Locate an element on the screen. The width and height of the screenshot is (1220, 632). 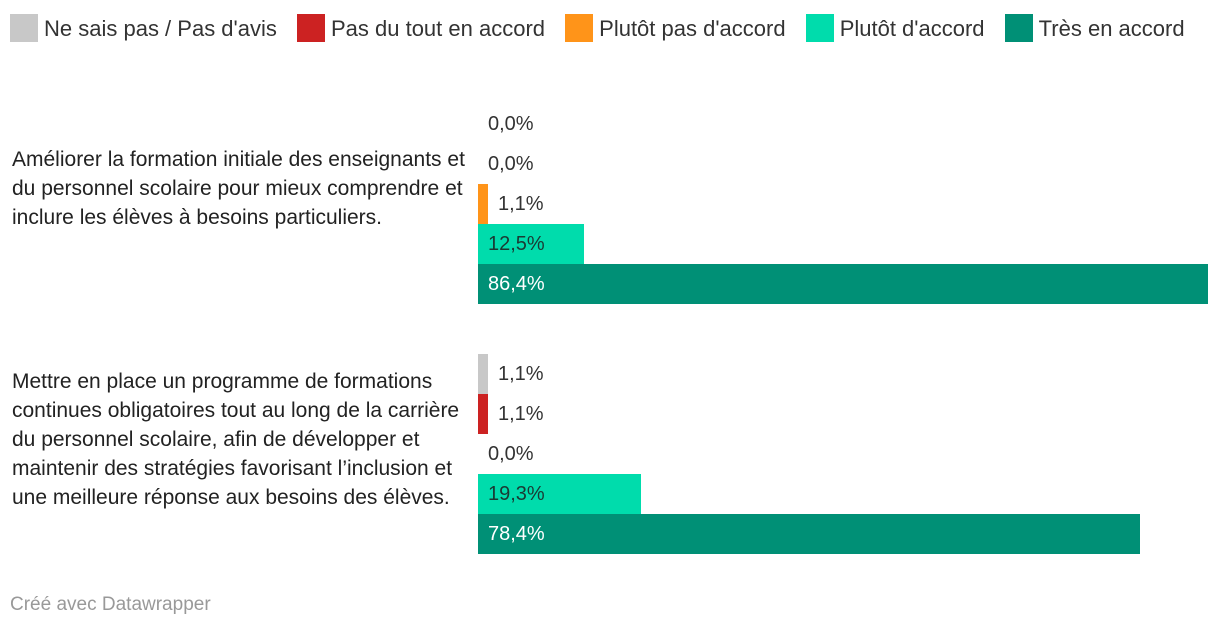
bar-g1-s4 is located at coordinates (531, 244).